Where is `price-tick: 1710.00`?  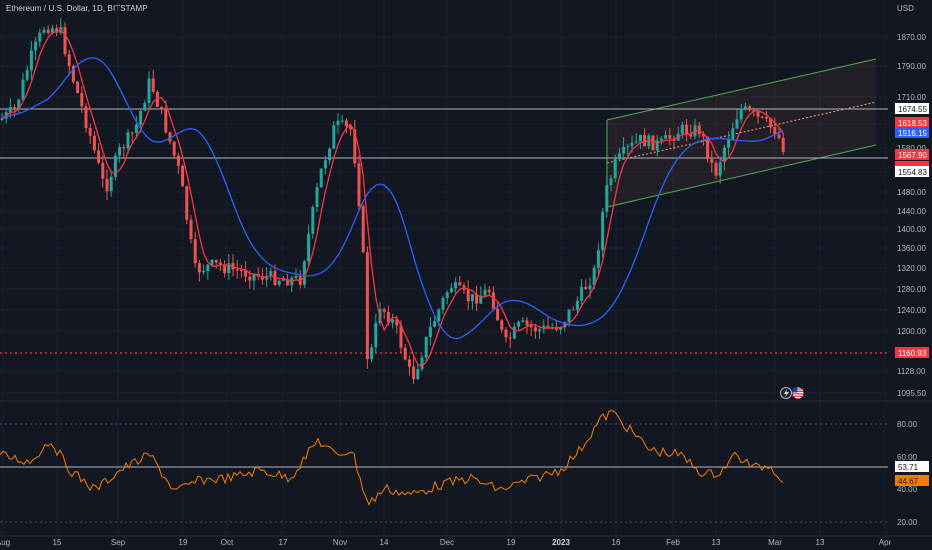
price-tick: 1710.00 is located at coordinates (911, 97).